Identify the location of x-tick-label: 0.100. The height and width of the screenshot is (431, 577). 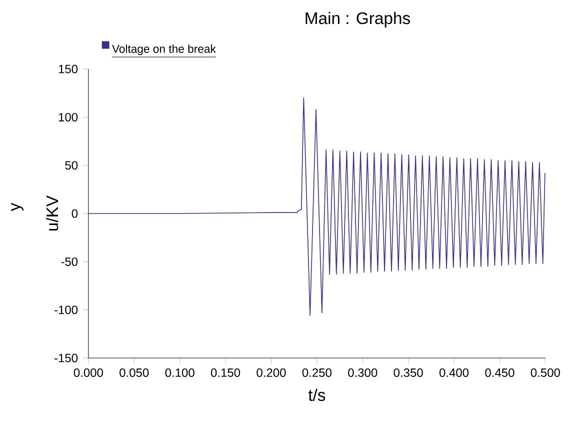
(179, 372).